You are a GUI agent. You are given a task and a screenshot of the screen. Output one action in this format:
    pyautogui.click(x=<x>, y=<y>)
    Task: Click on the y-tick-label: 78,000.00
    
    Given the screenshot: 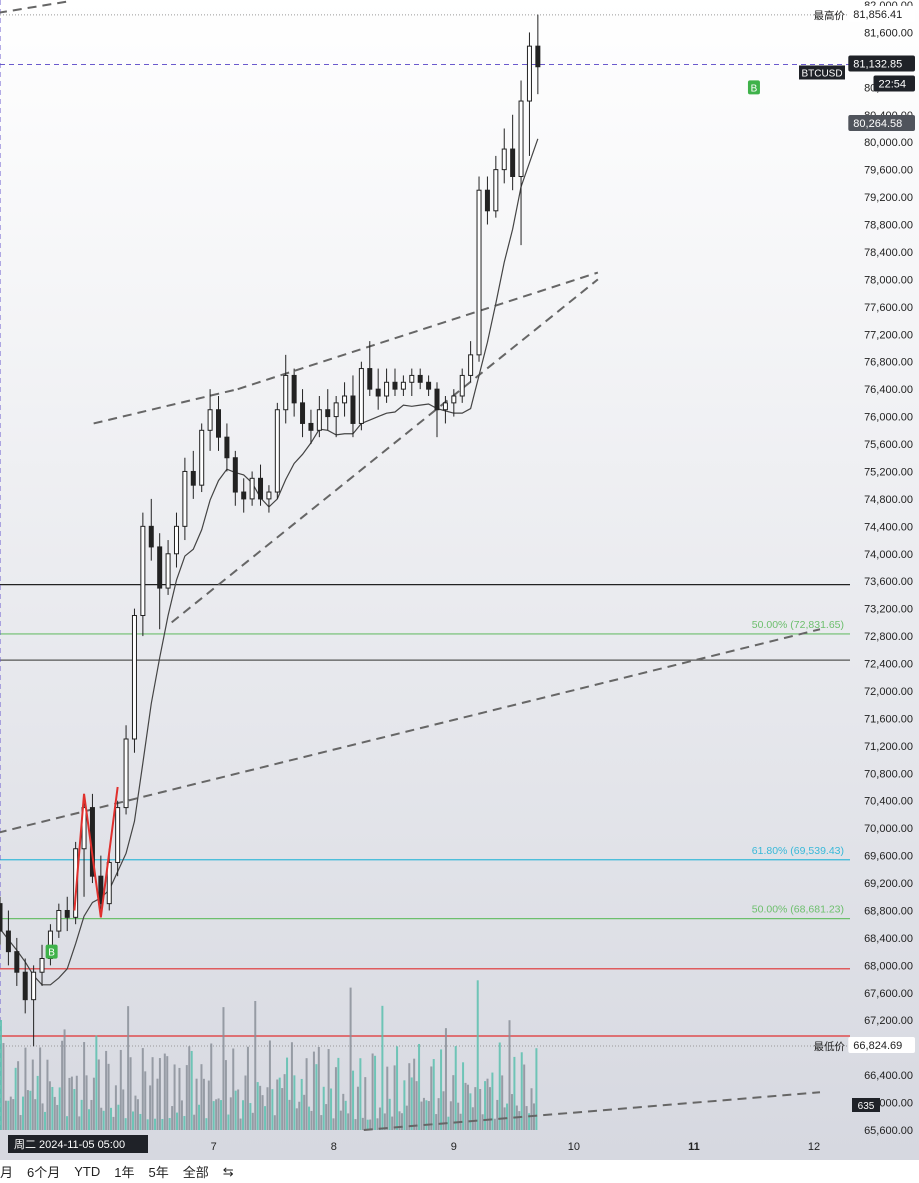 What is the action you would take?
    pyautogui.click(x=888, y=280)
    